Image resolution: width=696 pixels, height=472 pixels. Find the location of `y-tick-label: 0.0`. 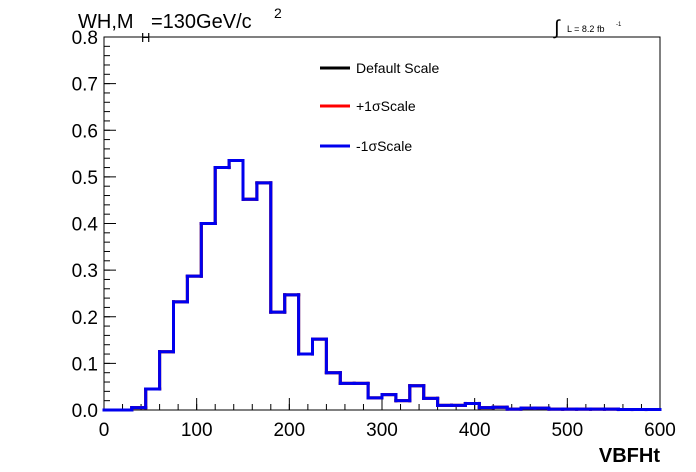

y-tick-label: 0.0 is located at coordinates (85, 411).